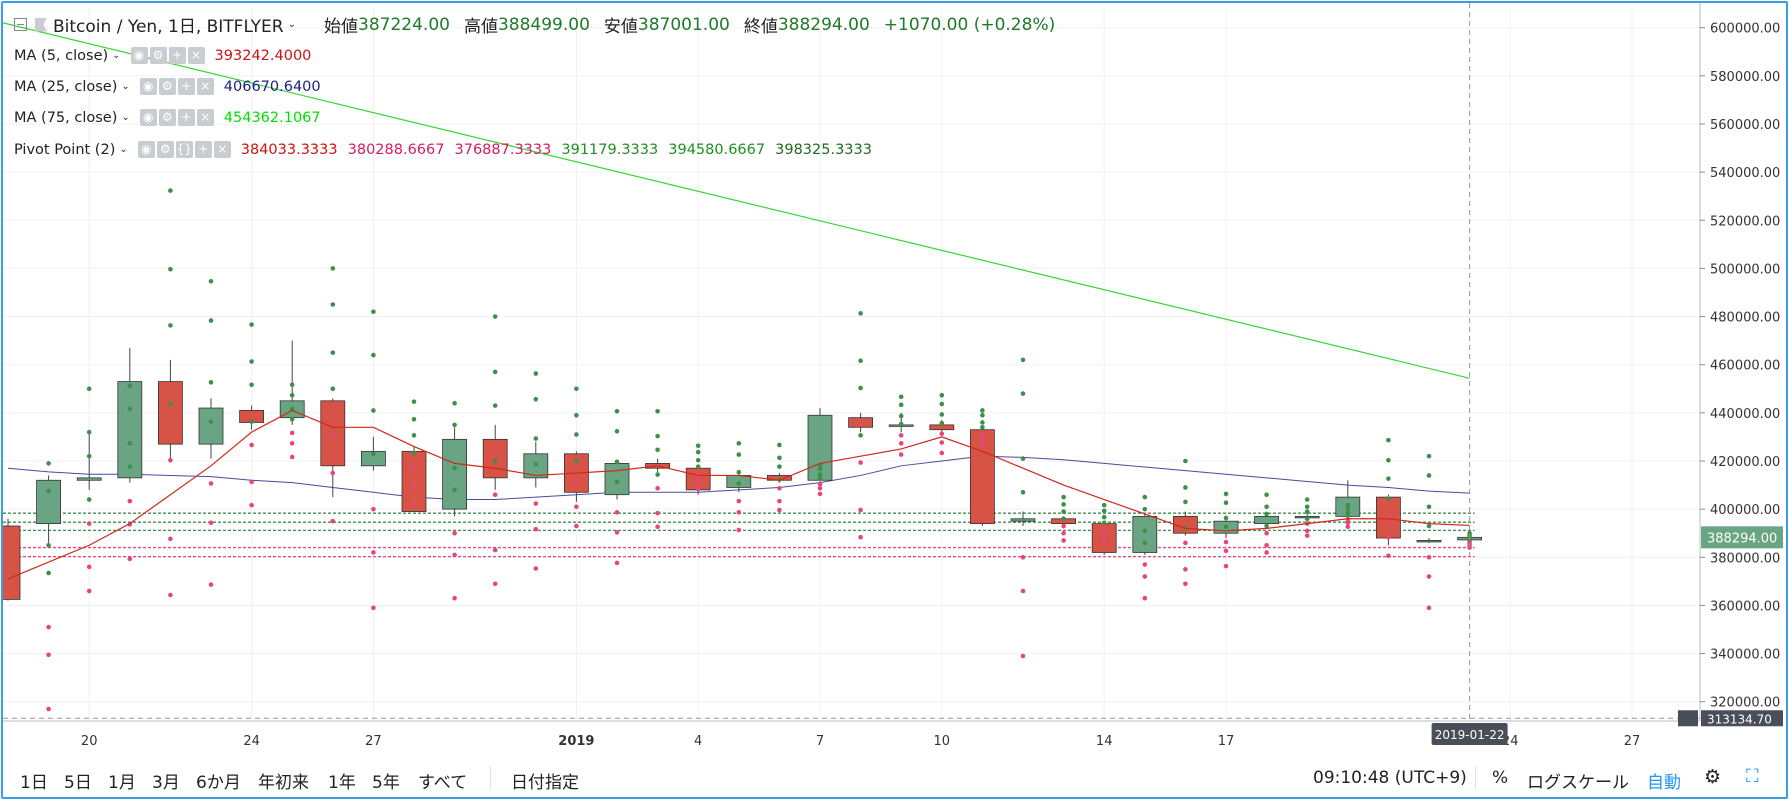  Describe the element at coordinates (122, 783) in the screenshot. I see `range-1m-button: 1月` at that location.